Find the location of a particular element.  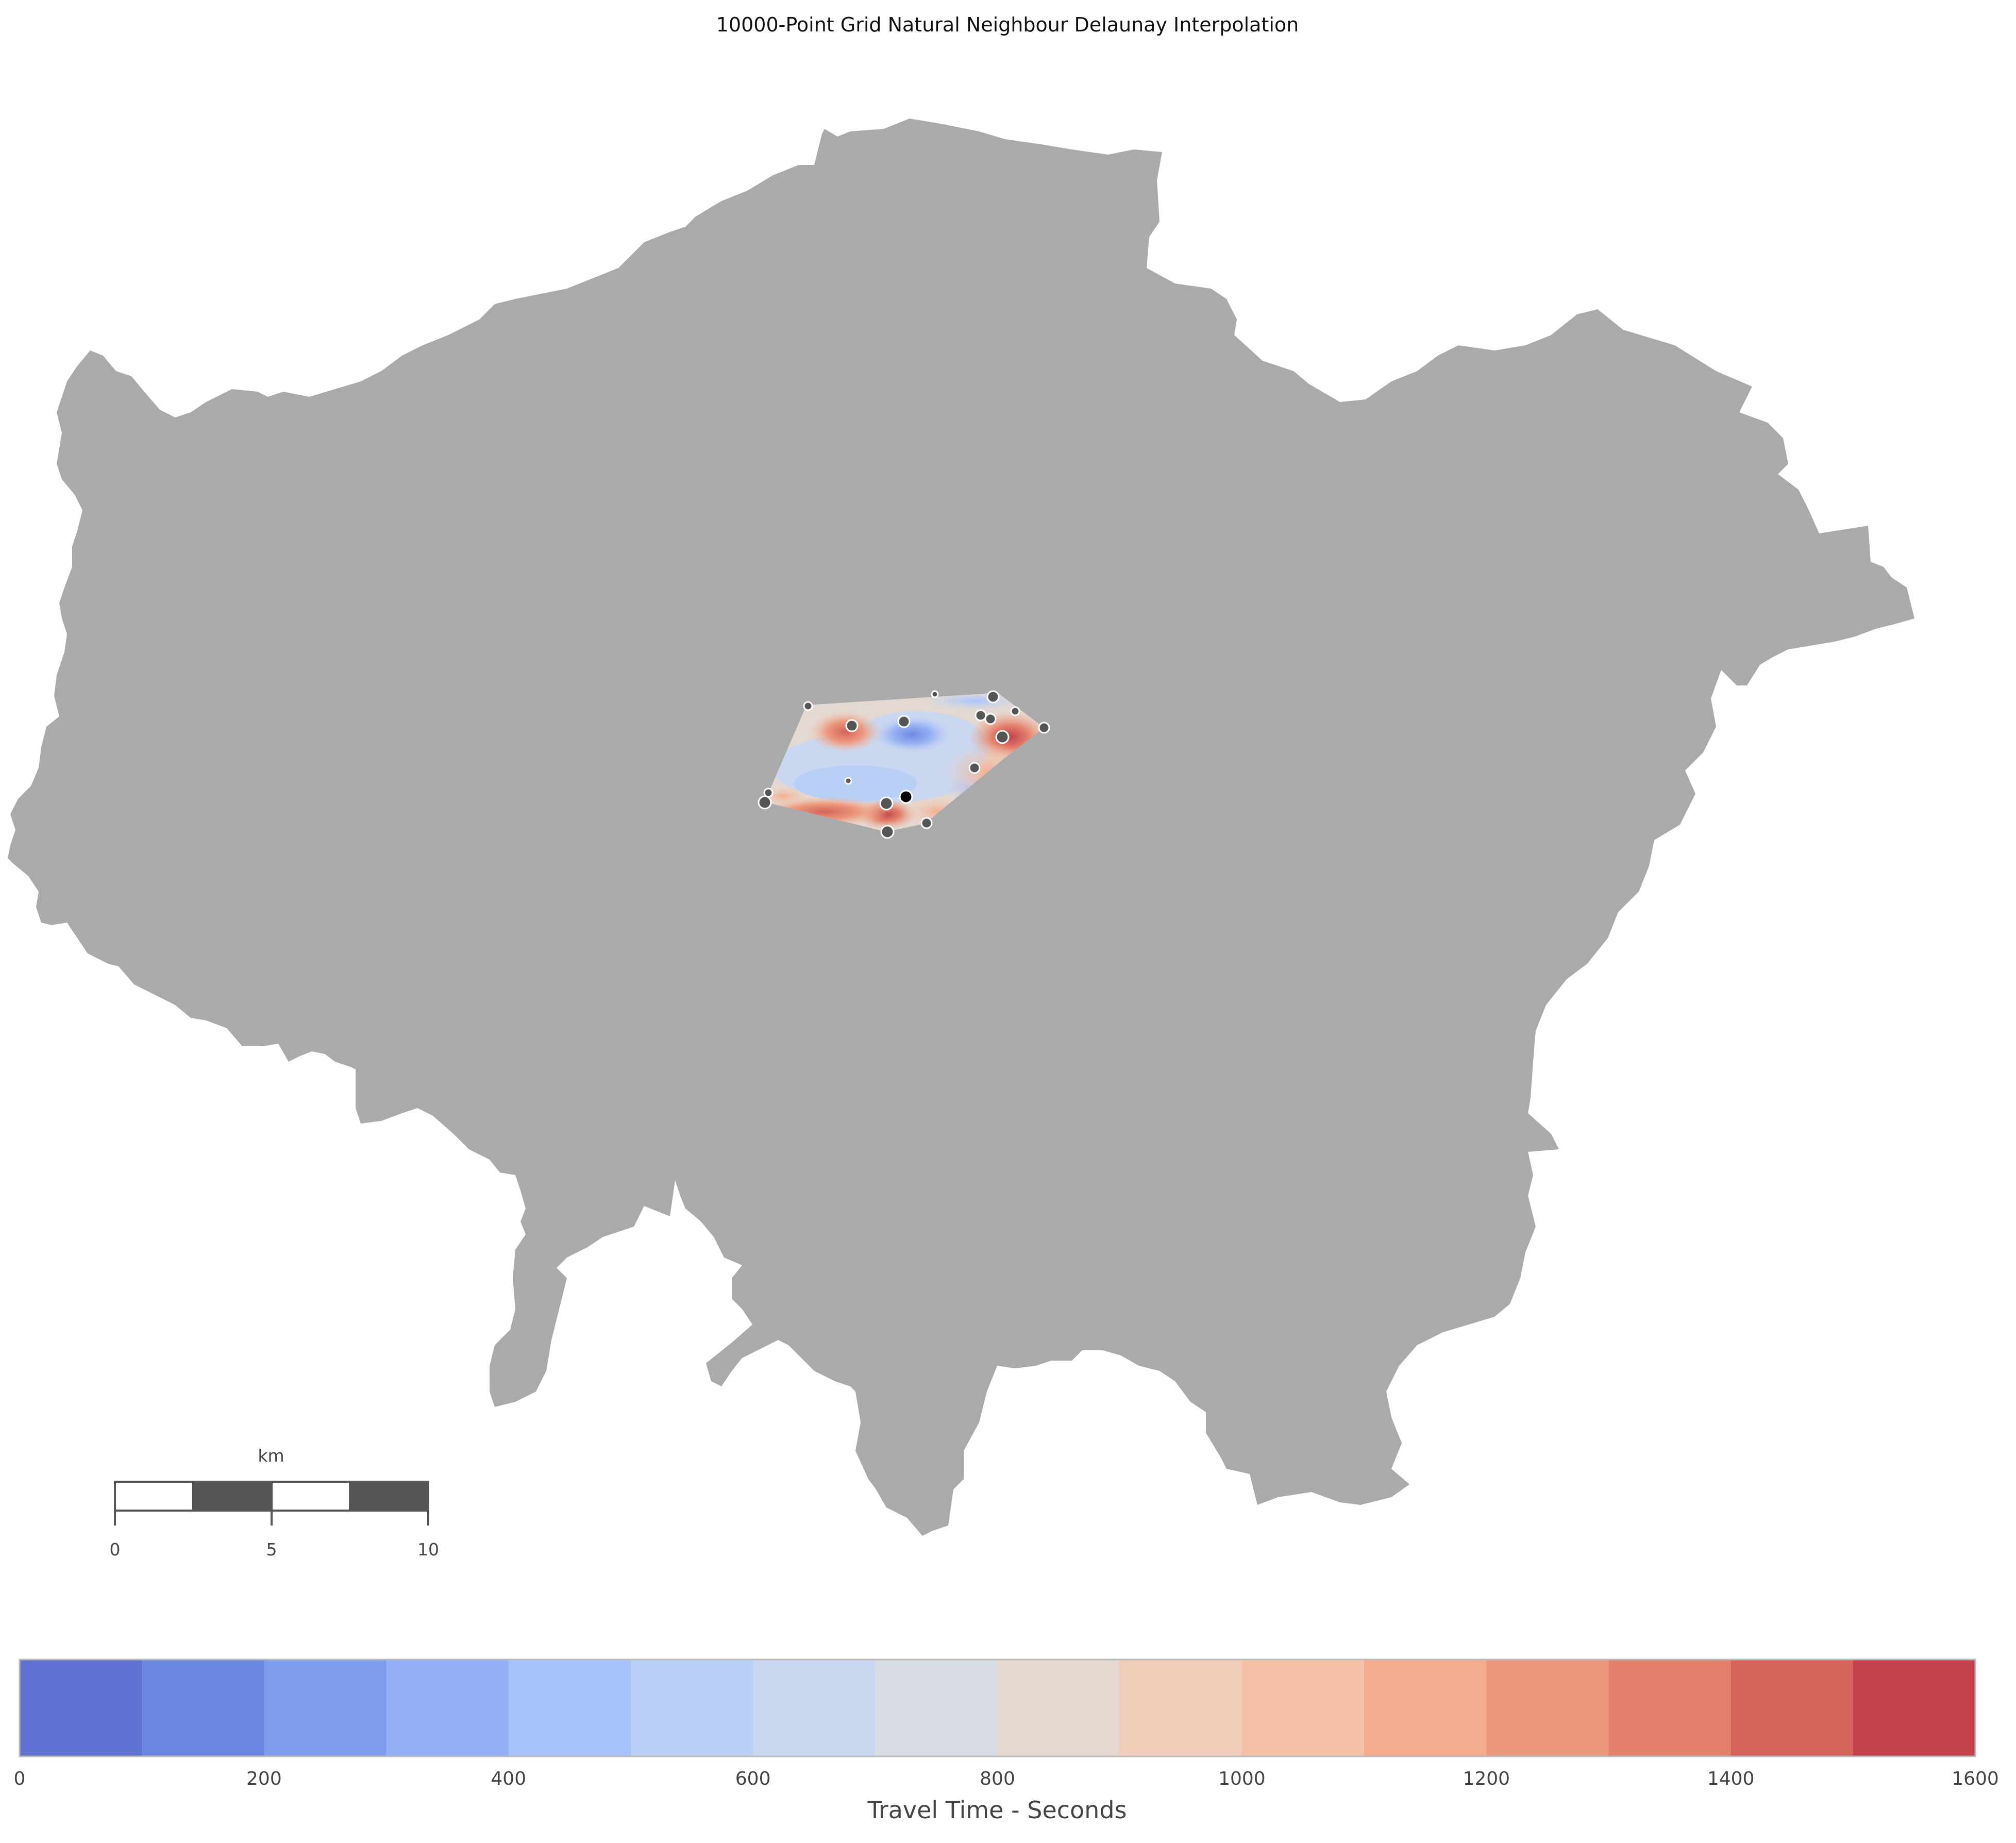

colorbar-tick-label: 200 is located at coordinates (264, 1778).